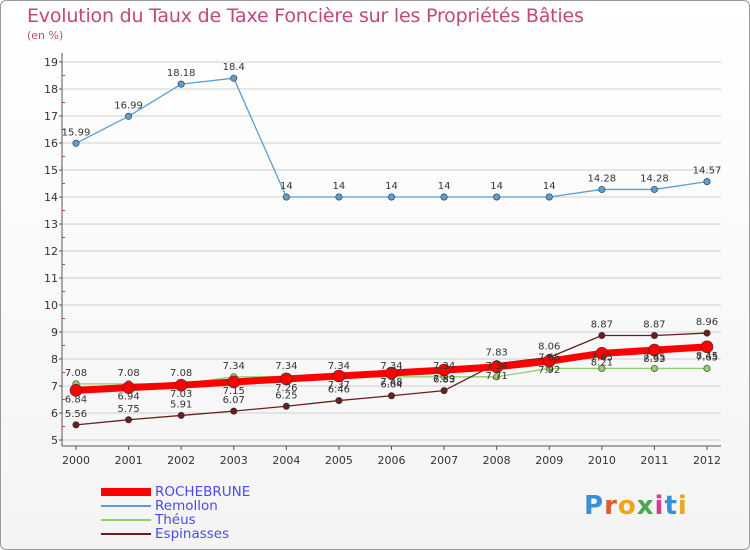 The width and height of the screenshot is (750, 550). I want to click on point-espinasses-2012, so click(707, 333).